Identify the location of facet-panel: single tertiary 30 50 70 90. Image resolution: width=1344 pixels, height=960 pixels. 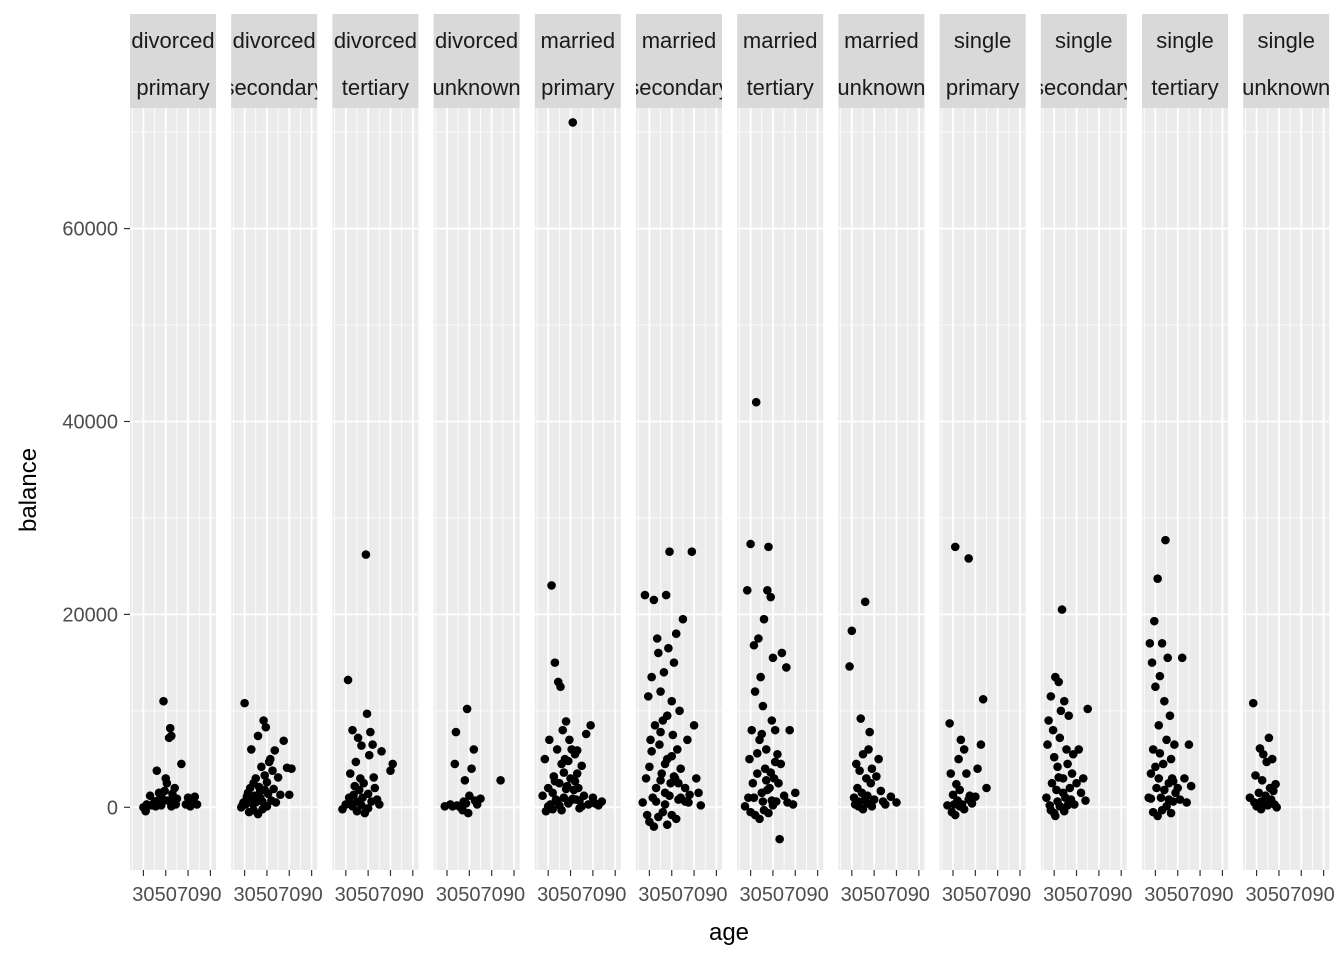
(1188, 460).